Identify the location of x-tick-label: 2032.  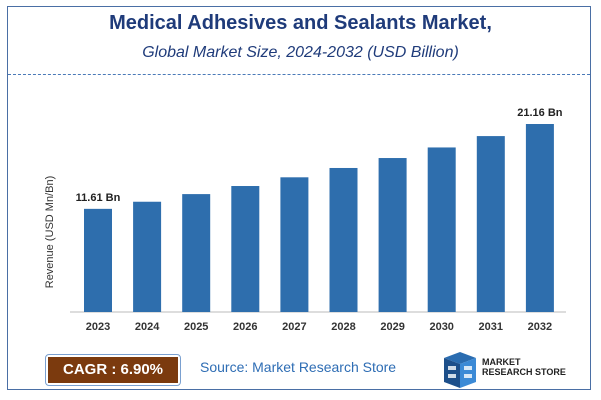
(540, 327).